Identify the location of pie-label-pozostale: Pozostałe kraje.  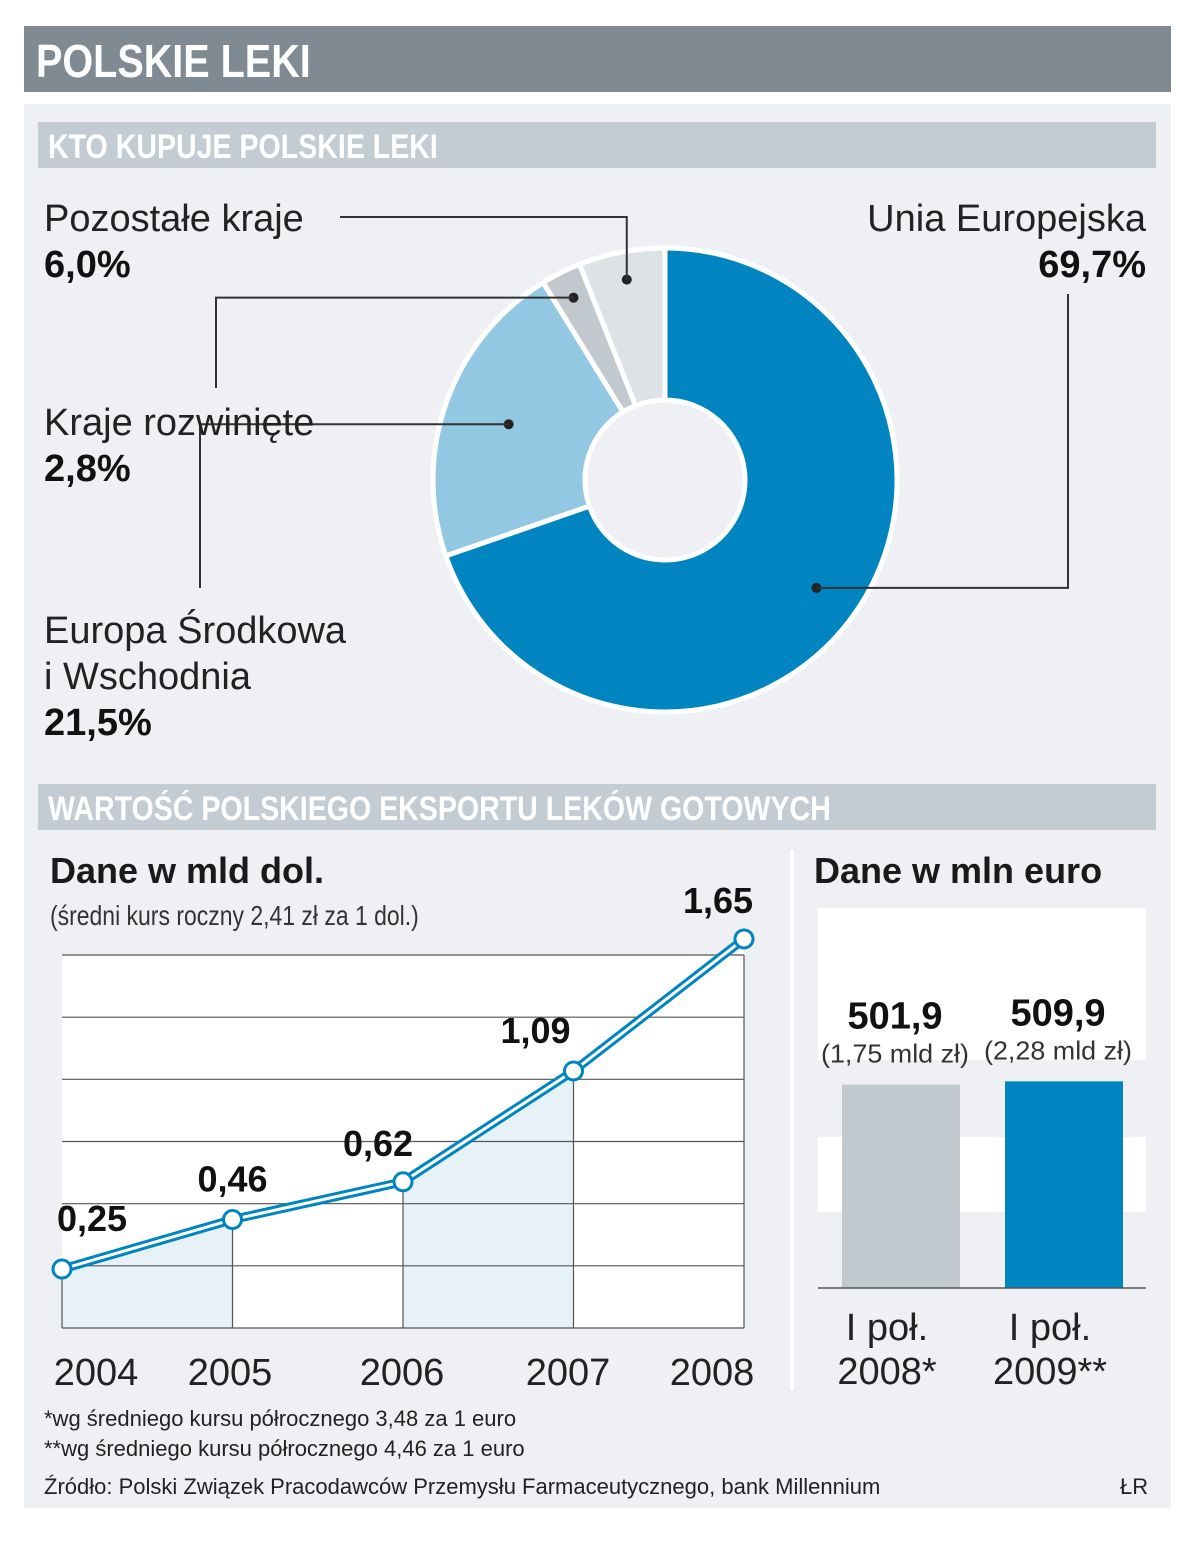
(174, 219).